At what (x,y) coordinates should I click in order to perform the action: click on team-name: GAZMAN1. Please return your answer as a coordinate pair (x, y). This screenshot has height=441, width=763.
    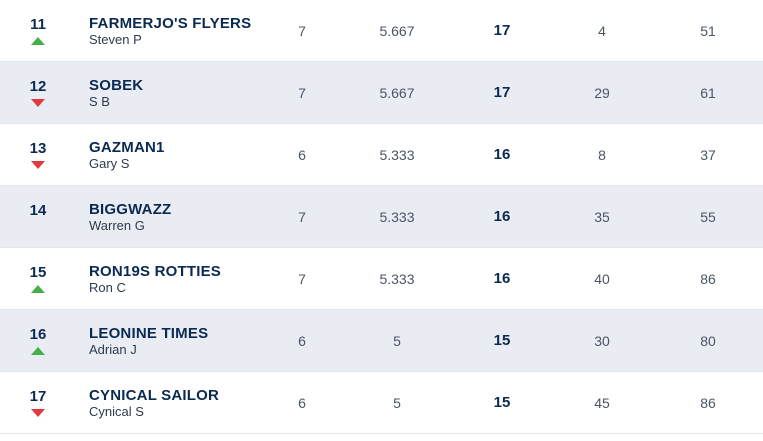
    Looking at the image, I should click on (127, 147).